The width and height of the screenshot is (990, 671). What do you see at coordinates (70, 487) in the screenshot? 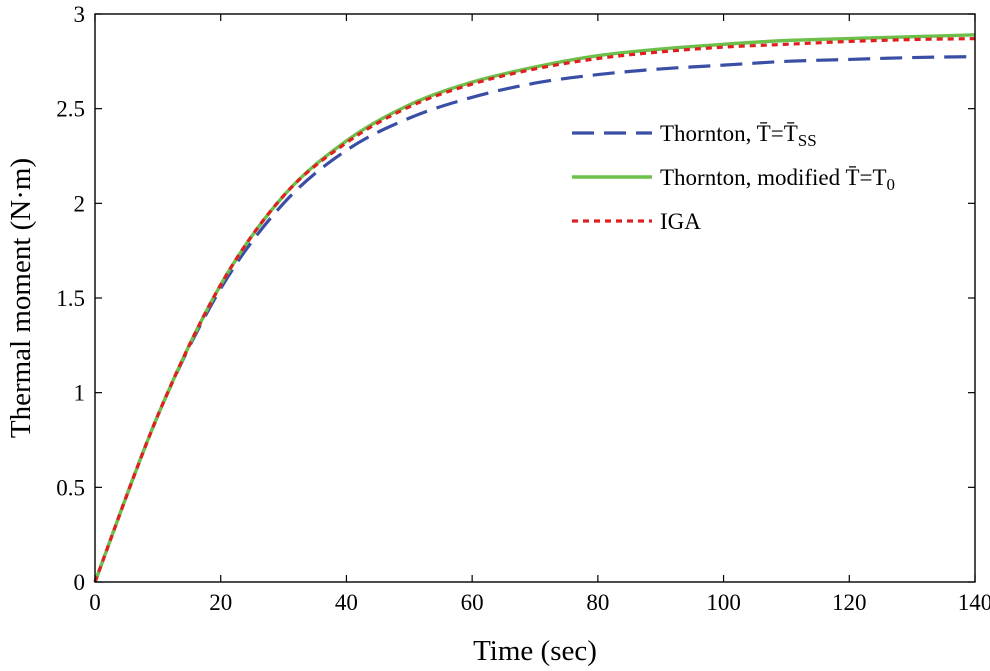
I see `y-tick-label: 0.5` at bounding box center [70, 487].